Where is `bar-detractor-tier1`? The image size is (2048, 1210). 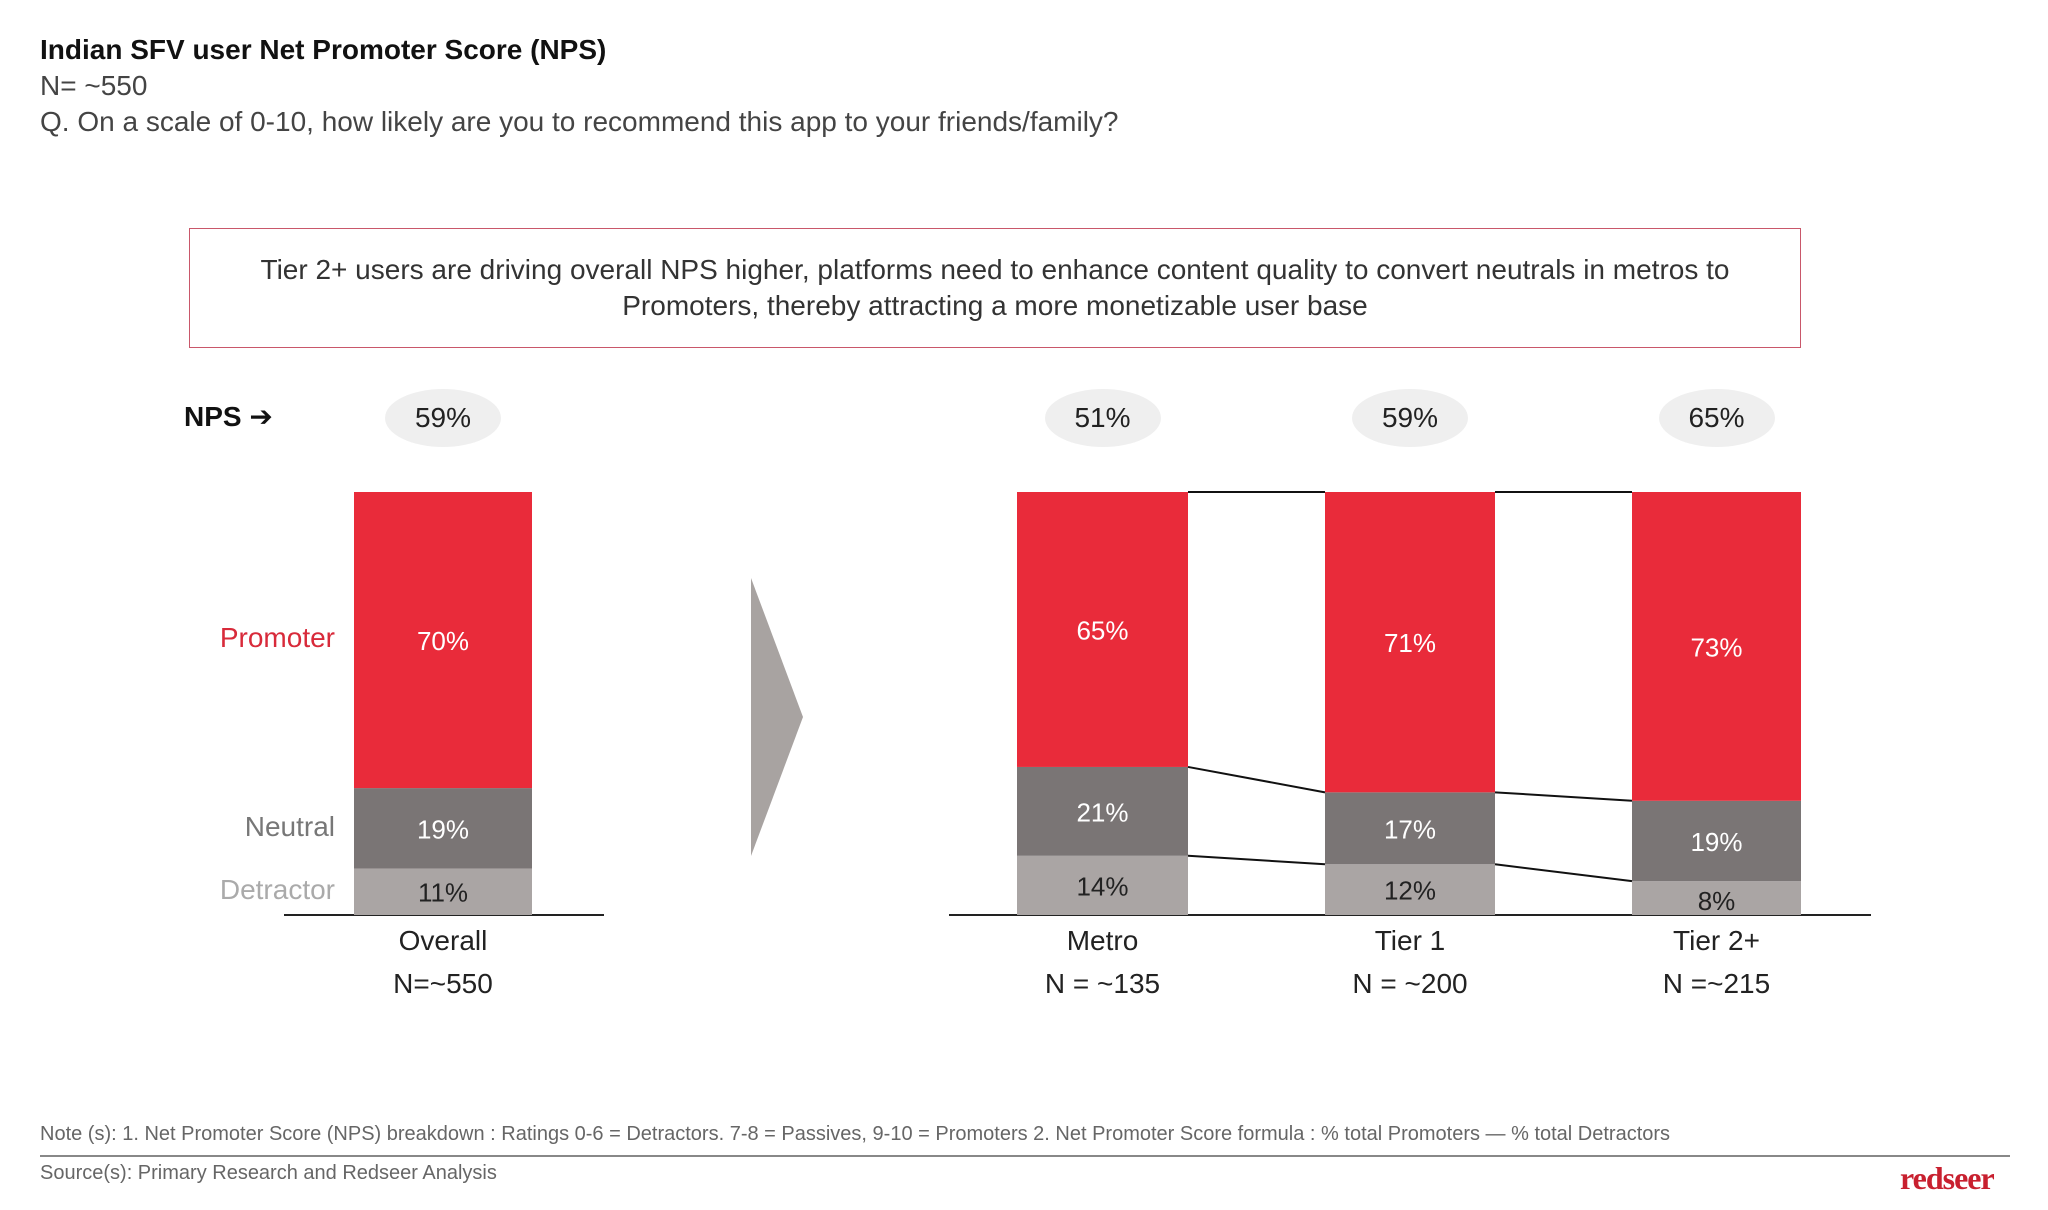 bar-detractor-tier1 is located at coordinates (1410, 889).